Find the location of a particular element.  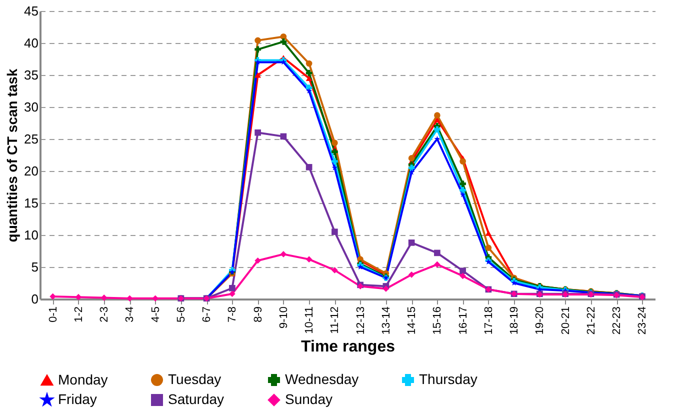

x-tick-label: 3-4 is located at coordinates (130, 314).